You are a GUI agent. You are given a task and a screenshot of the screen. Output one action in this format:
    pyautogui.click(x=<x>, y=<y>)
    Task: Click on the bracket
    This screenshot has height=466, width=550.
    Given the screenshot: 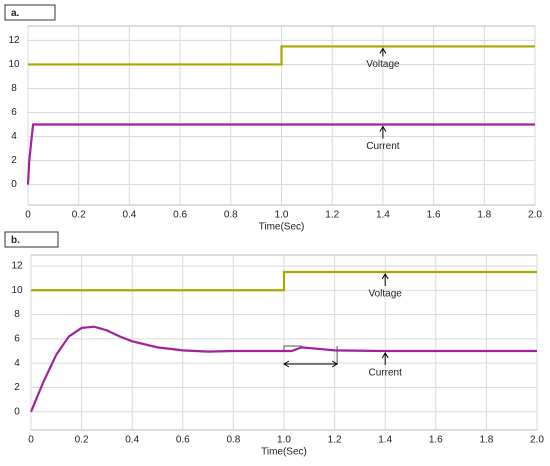 What is the action you would take?
    pyautogui.click(x=292, y=348)
    